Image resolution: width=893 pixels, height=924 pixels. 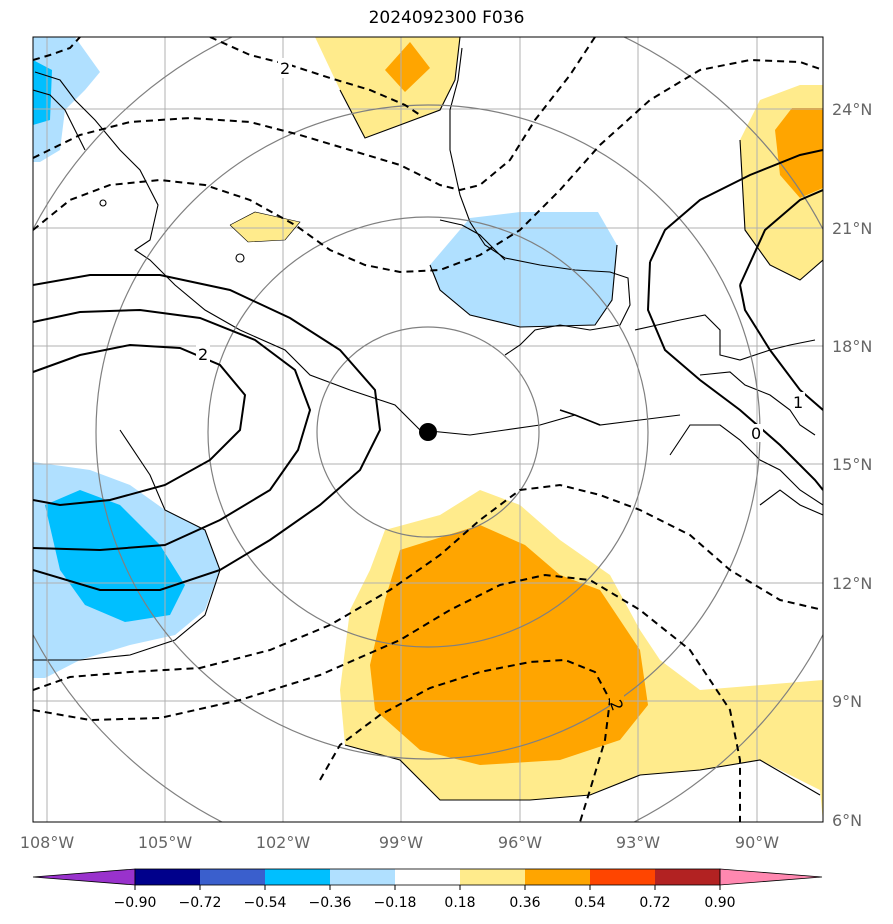 What do you see at coordinates (756, 433) in the screenshot?
I see `contour-label: 0` at bounding box center [756, 433].